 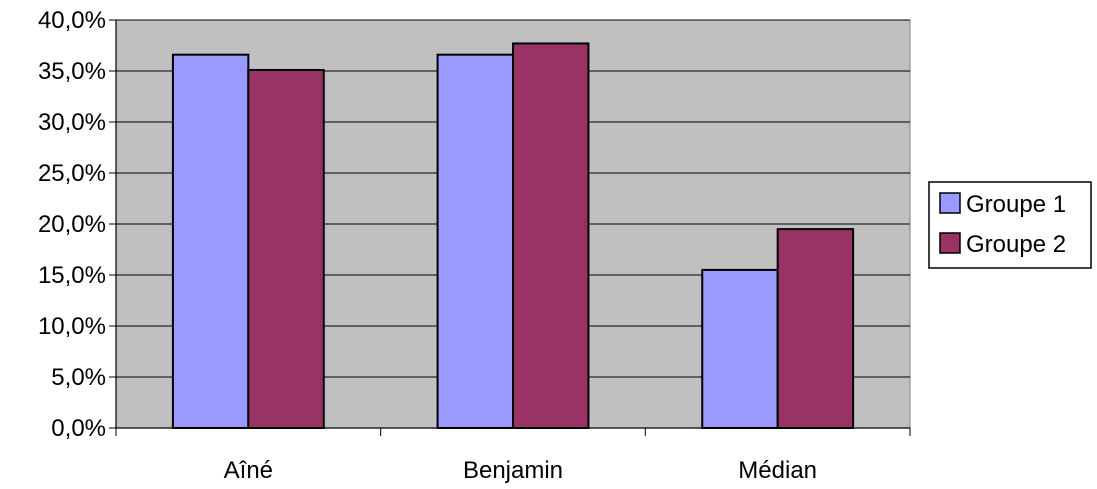 I want to click on y-tick-label: 10,0%, so click(x=72, y=326).